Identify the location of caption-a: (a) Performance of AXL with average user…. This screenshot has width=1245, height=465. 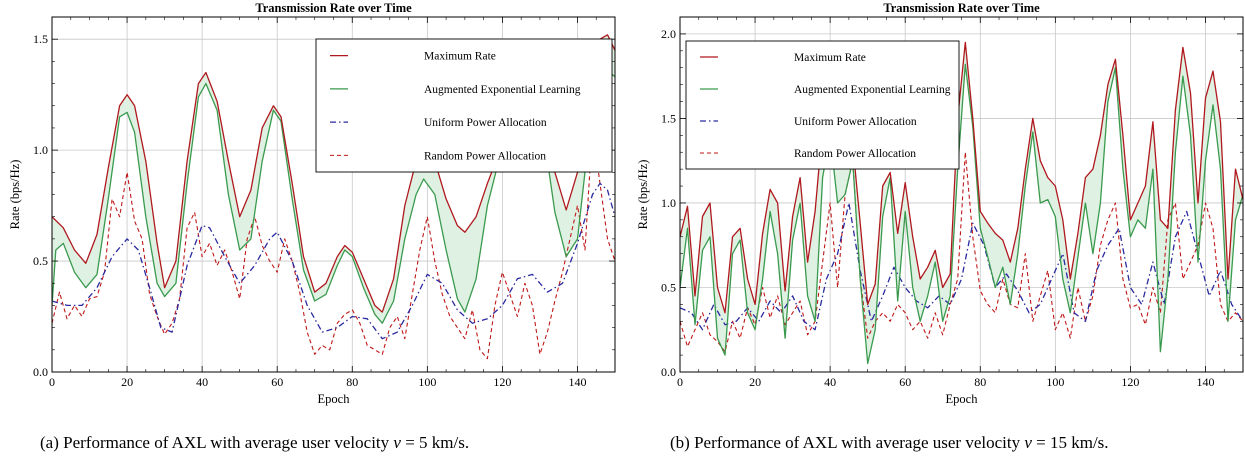
(255, 442).